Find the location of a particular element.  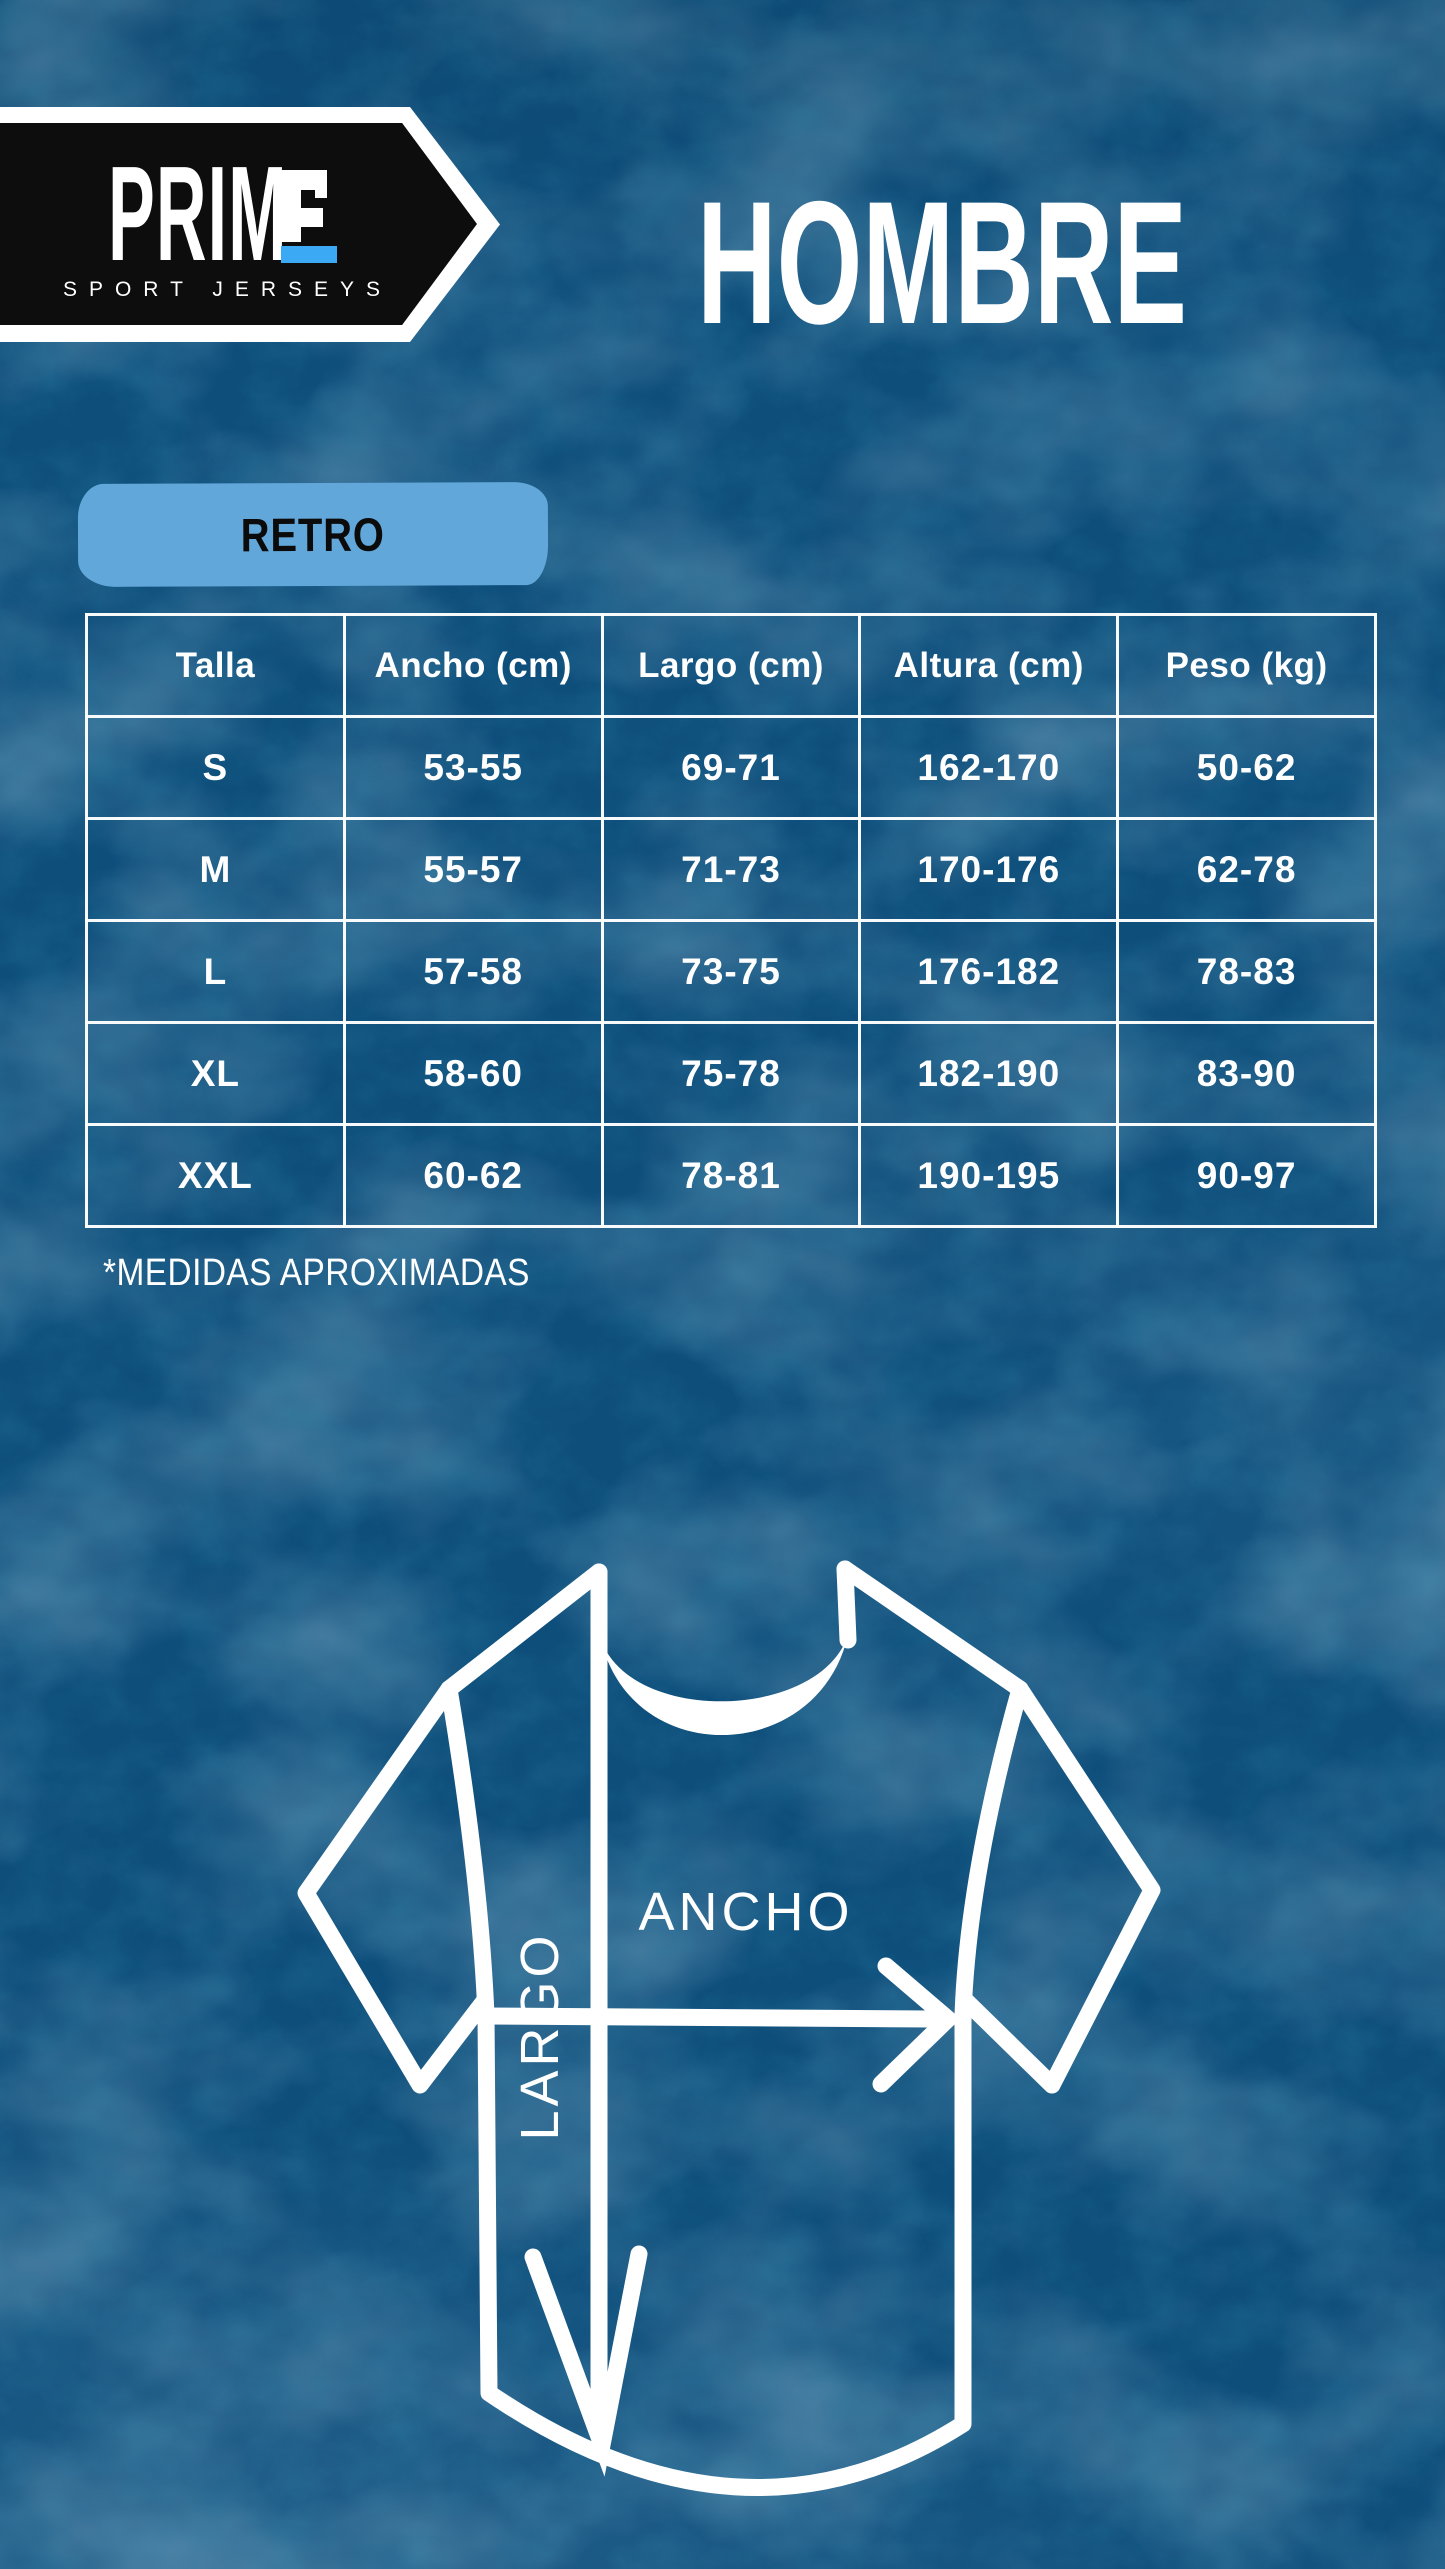

size-cell: 170-176 is located at coordinates (989, 869).